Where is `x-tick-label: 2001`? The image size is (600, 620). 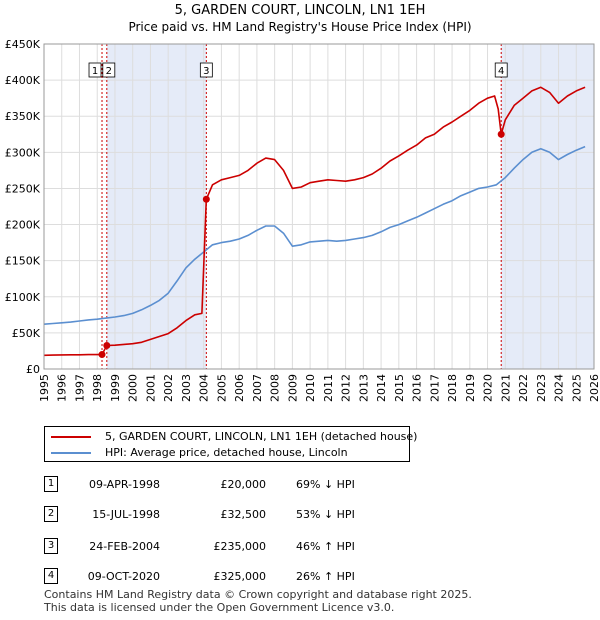 x-tick-label: 2001 is located at coordinates (150, 388).